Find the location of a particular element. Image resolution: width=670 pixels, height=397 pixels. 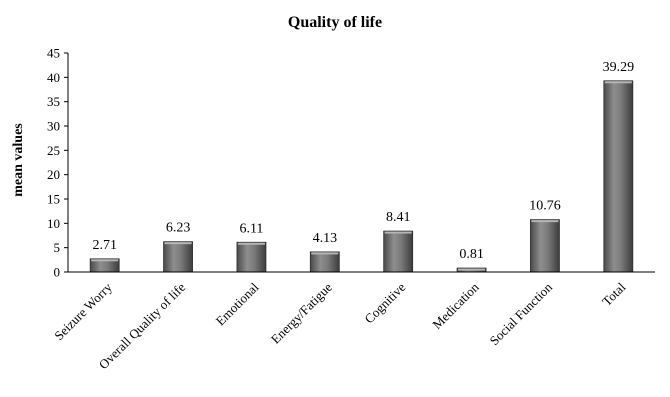

data-label: 2.71 is located at coordinates (104, 245).